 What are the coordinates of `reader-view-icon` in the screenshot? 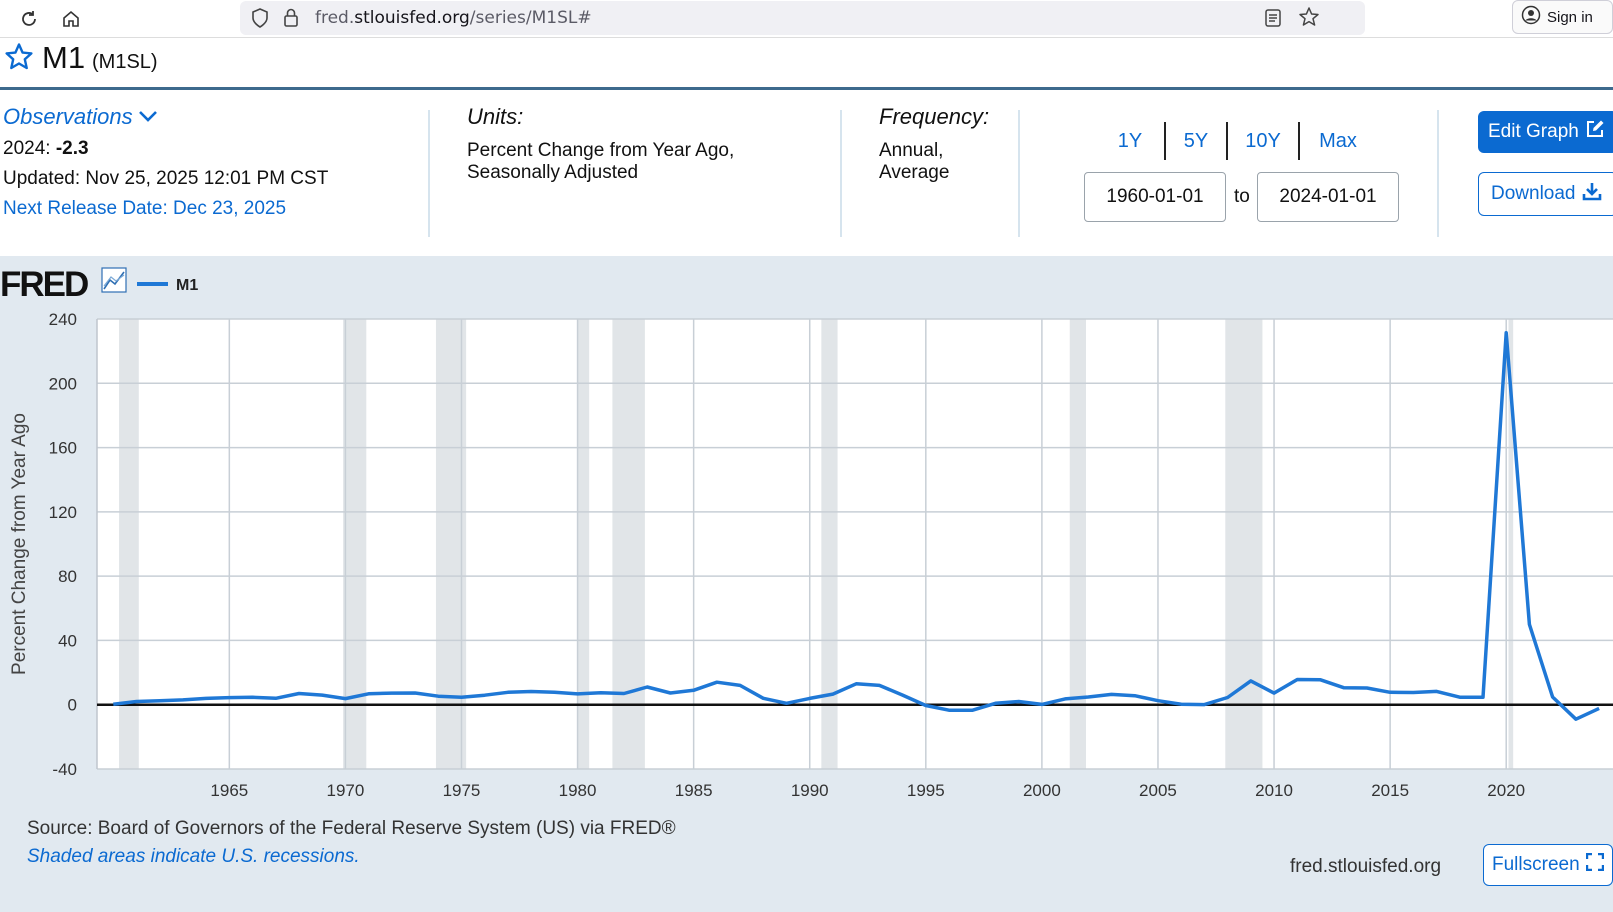 It's located at (1273, 20).